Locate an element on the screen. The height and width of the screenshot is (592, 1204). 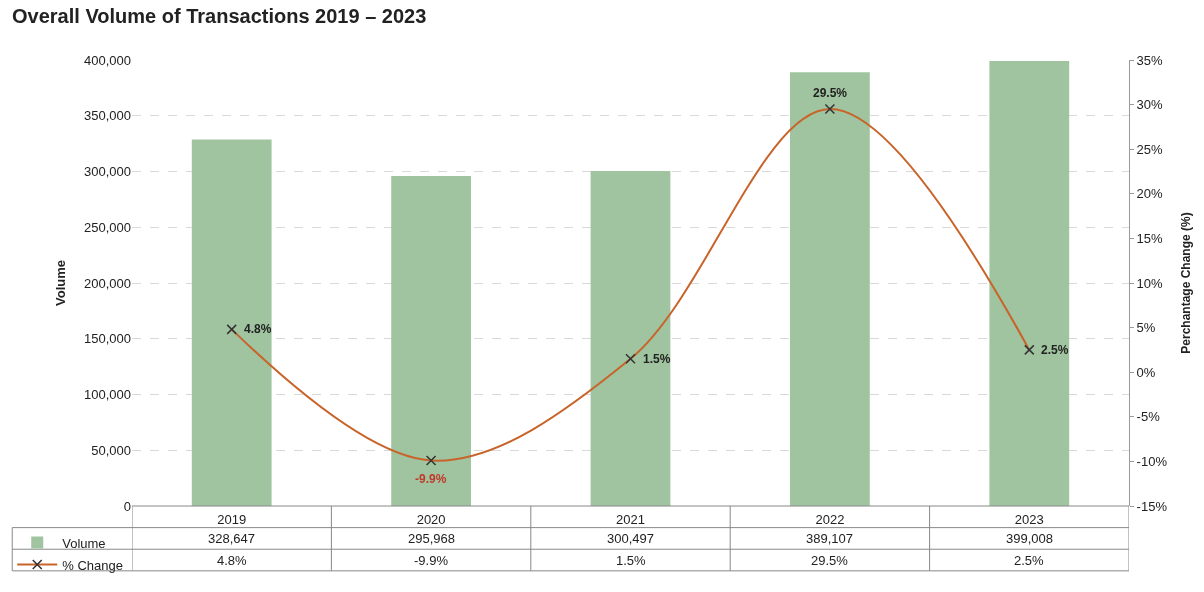
text: 2.5% is located at coordinates (1055, 350).